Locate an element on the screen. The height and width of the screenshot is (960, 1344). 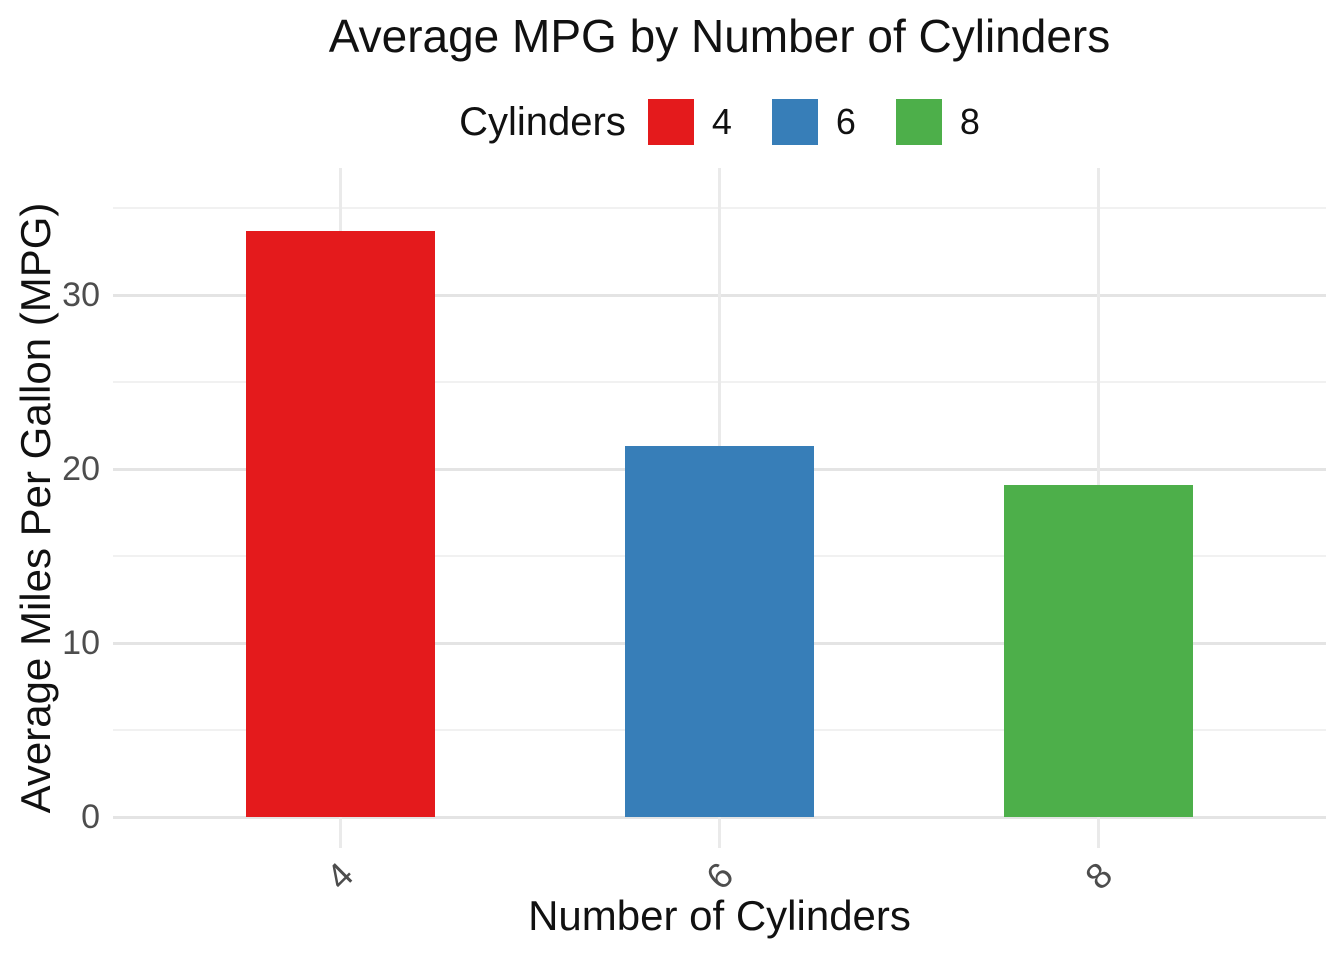
legend: Cylinders 4 6 8 is located at coordinates (719, 122).